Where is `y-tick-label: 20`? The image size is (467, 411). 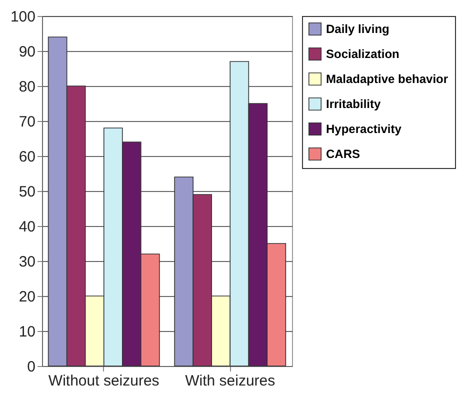 y-tick-label: 20 is located at coordinates (27, 297).